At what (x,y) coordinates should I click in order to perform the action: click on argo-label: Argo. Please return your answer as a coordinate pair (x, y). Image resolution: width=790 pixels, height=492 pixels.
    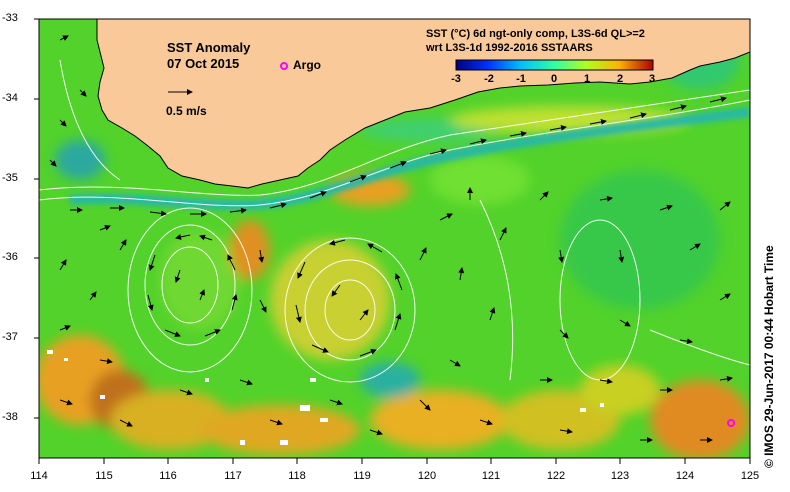
    Looking at the image, I should click on (307, 65).